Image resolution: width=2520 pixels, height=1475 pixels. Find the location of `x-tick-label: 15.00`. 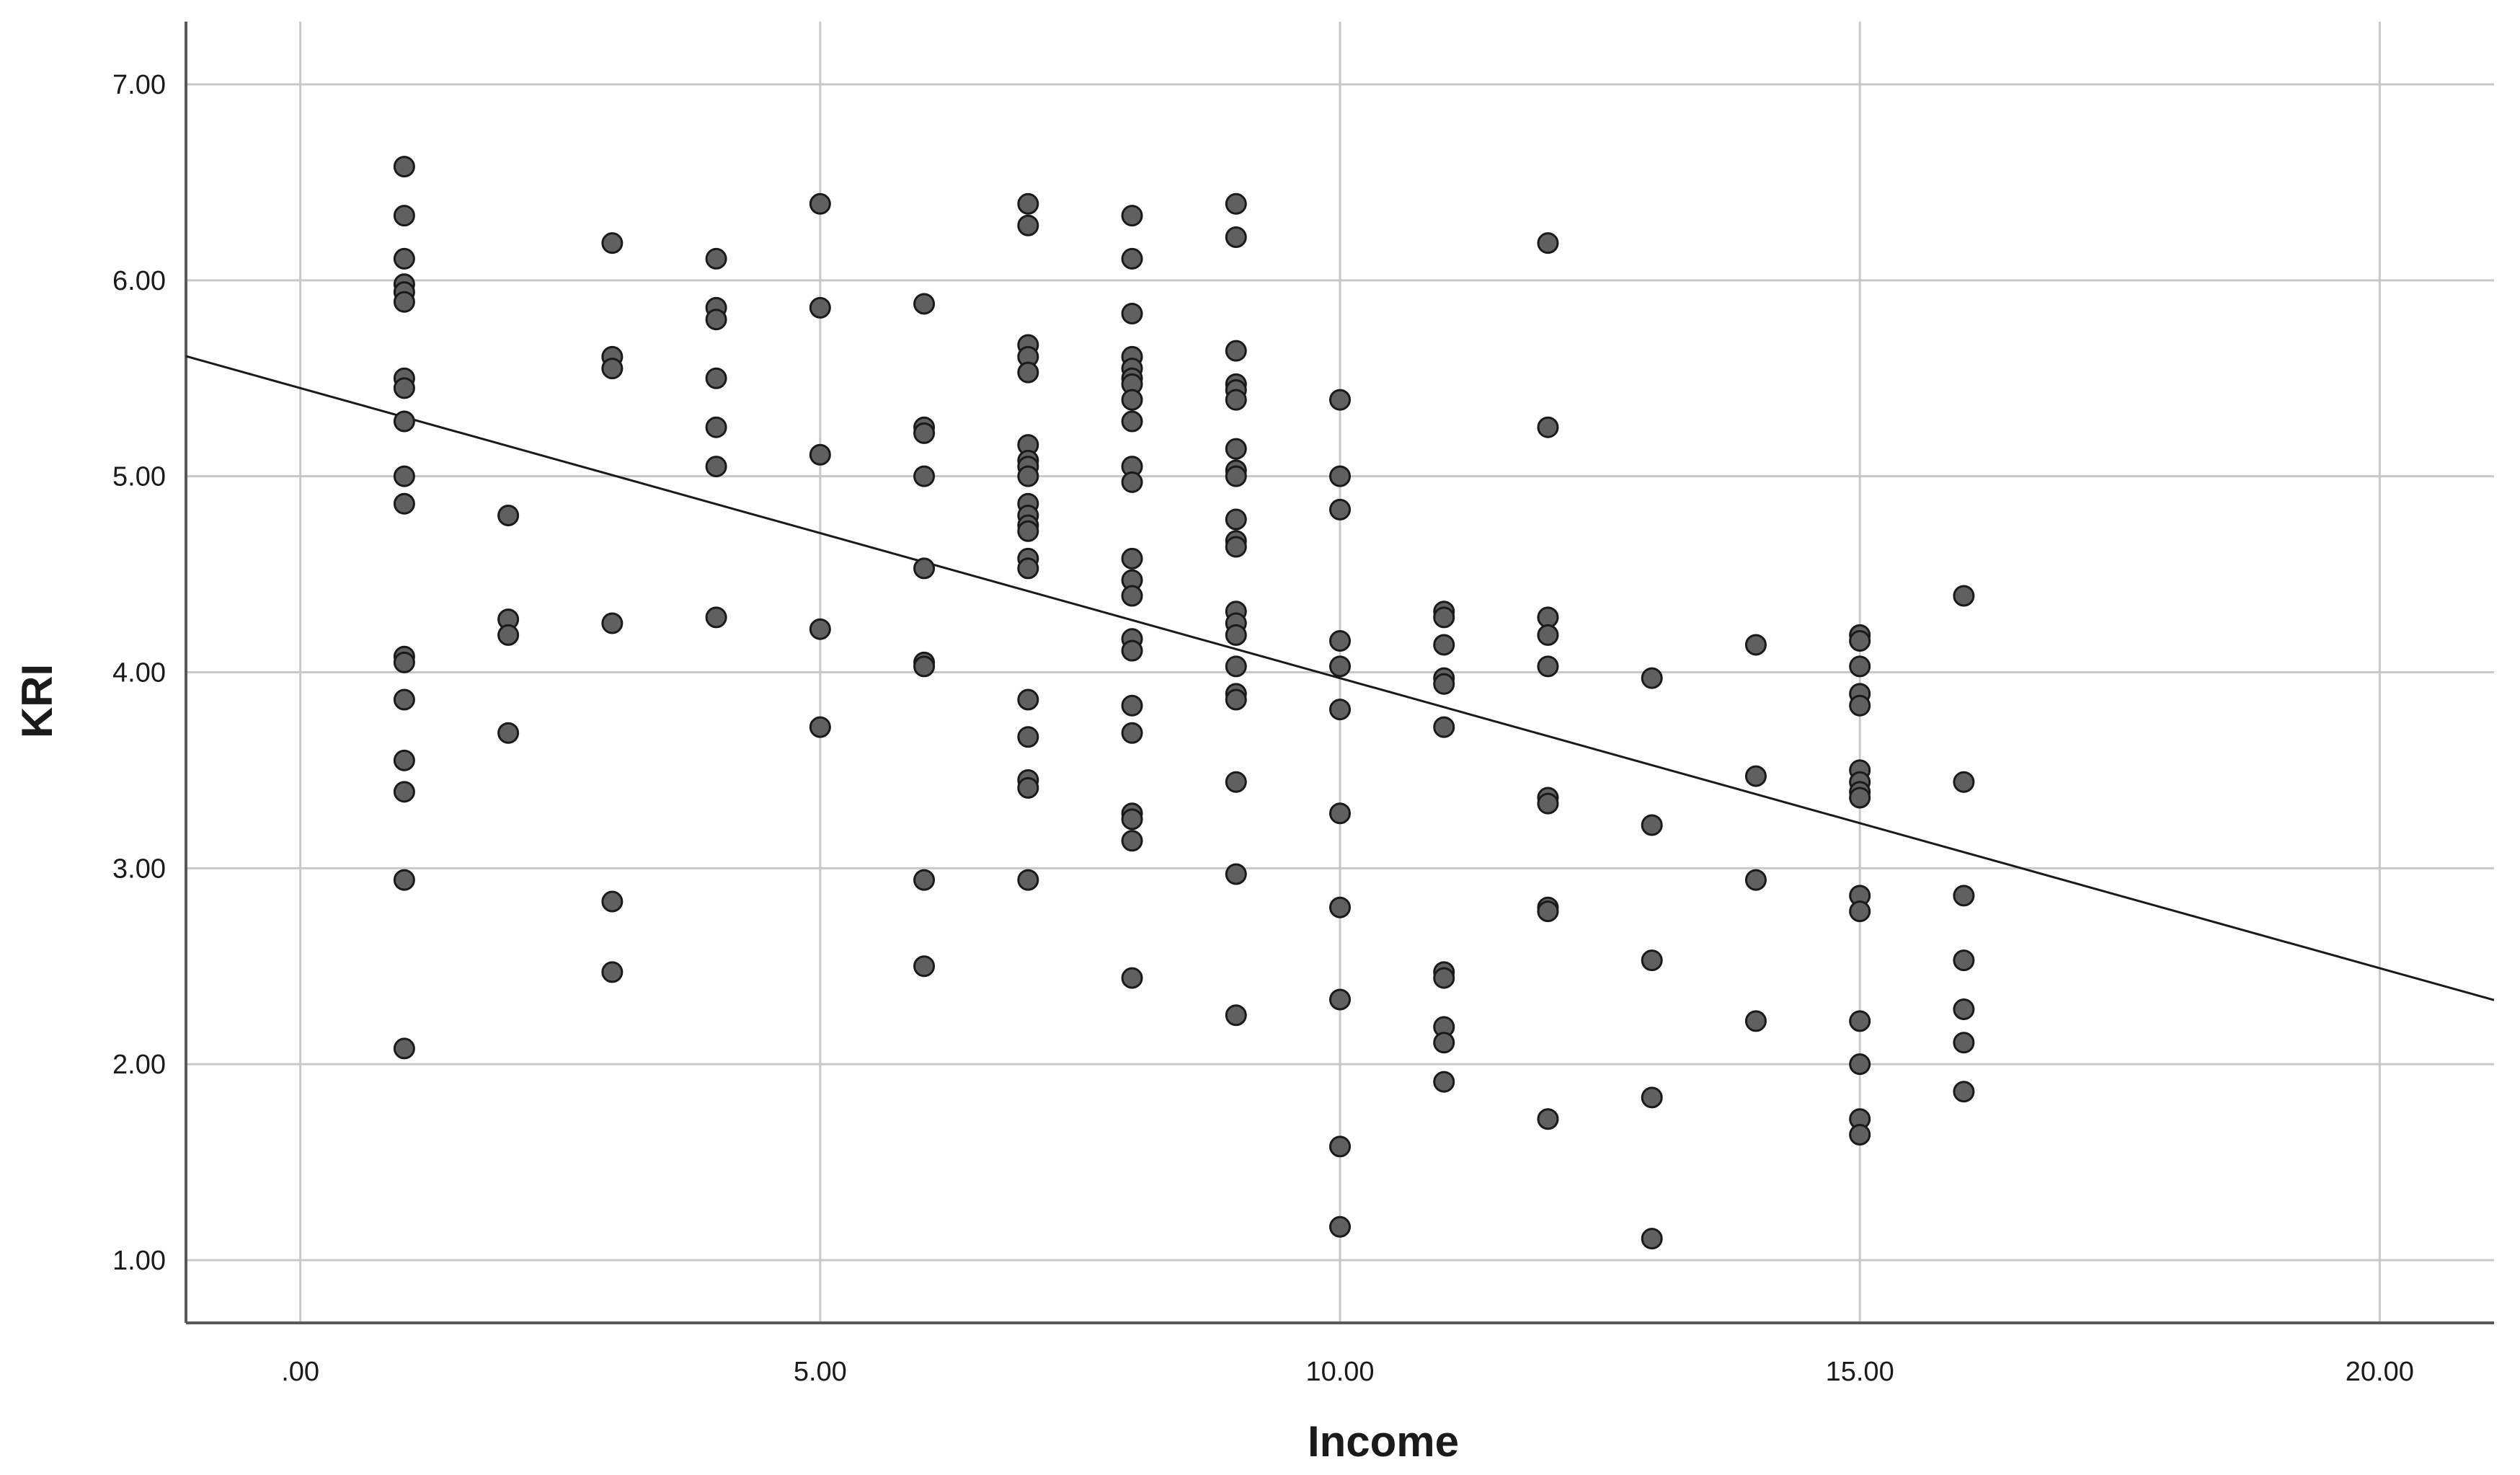

x-tick-label: 15.00 is located at coordinates (1860, 1372).